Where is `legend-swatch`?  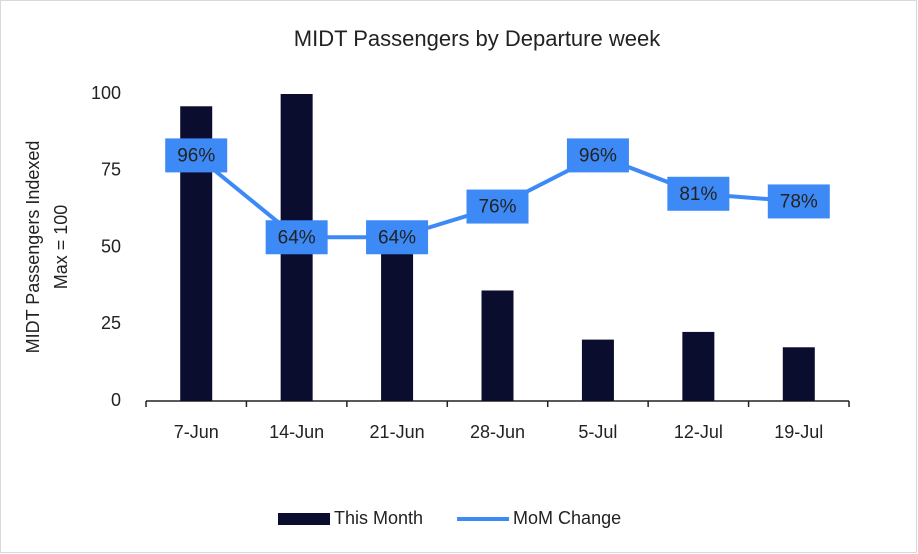 legend-swatch is located at coordinates (304, 519).